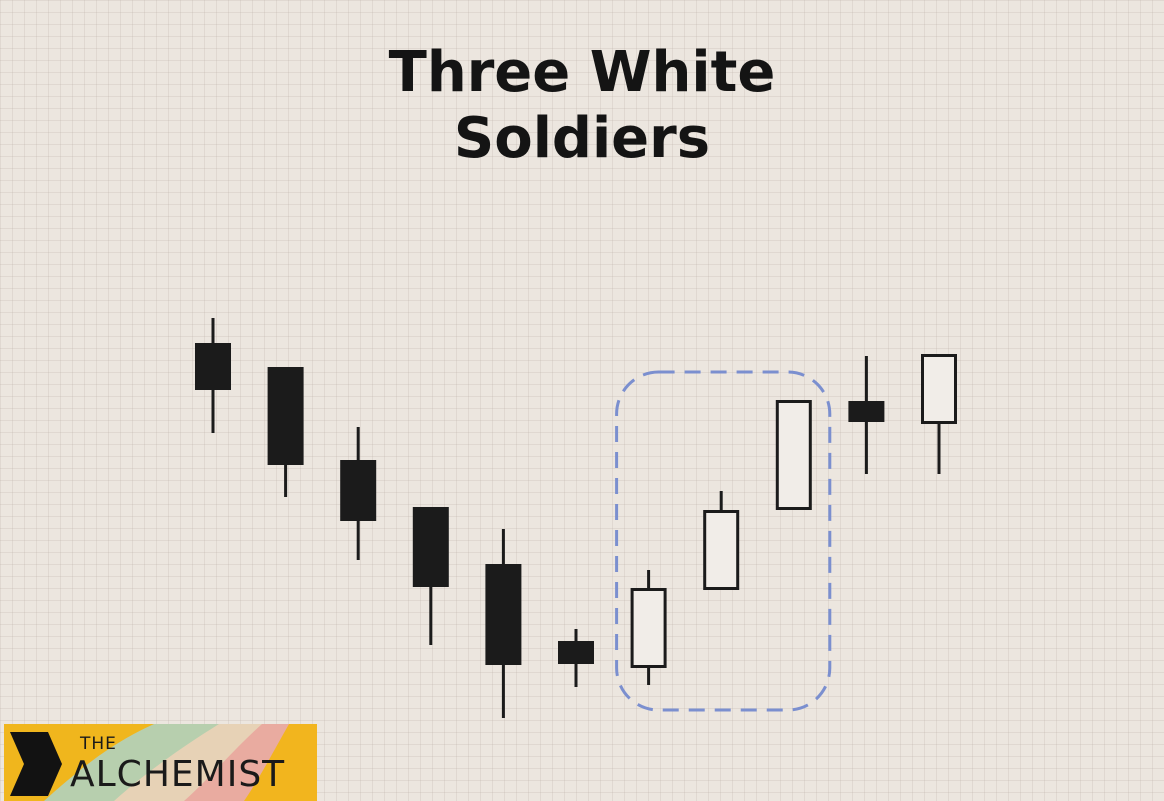  I want to click on pattern-highlight-box, so click(723, 541).